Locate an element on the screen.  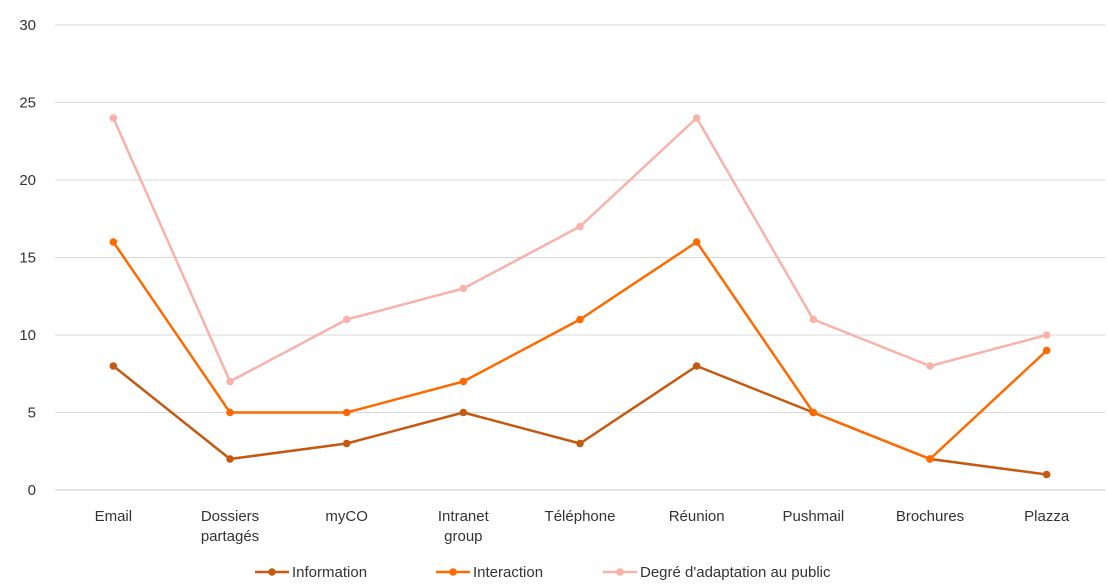
x-tick-line: Téléphone is located at coordinates (580, 516).